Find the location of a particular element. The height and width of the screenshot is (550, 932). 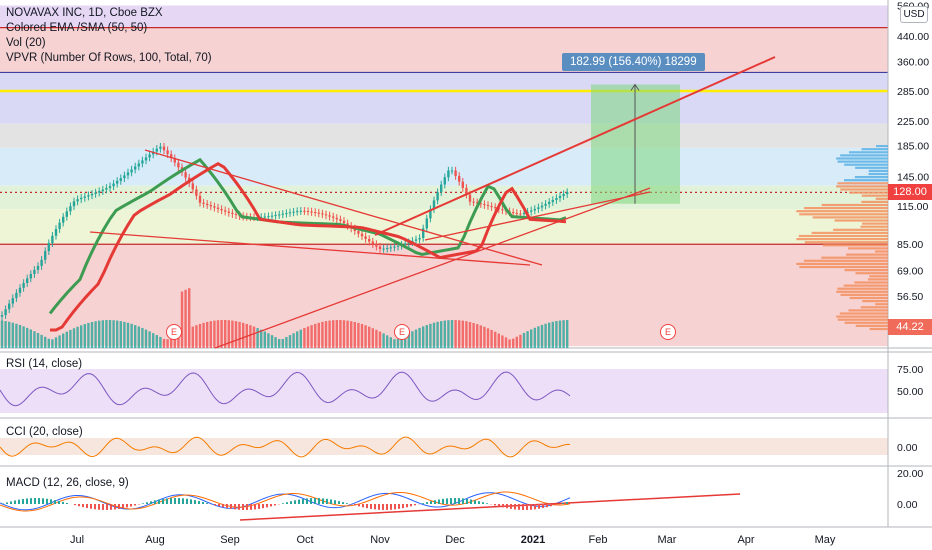

indicator-vpvr: VPVR (Number Of Rows, 100, Total, 70) is located at coordinates (109, 58).